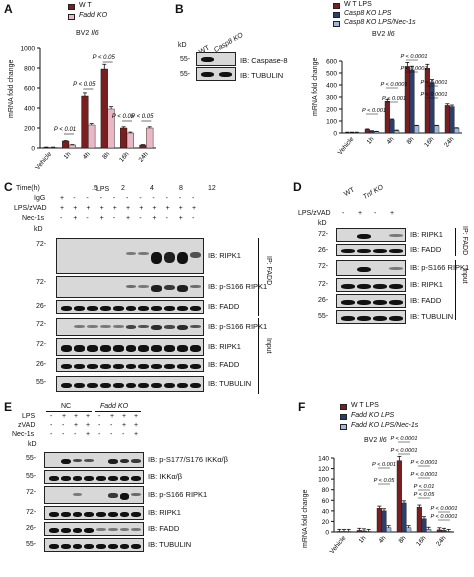 The width and height of the screenshot is (474, 577). Describe the element at coordinates (8, 407) in the screenshot. I see `panel-e-label: E` at that location.